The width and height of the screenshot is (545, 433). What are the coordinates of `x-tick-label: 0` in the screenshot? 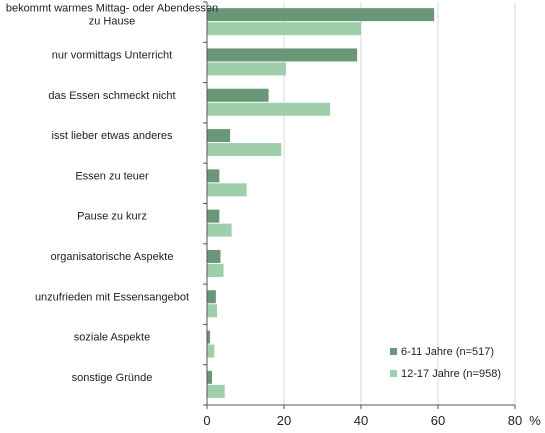 It's located at (206, 420).